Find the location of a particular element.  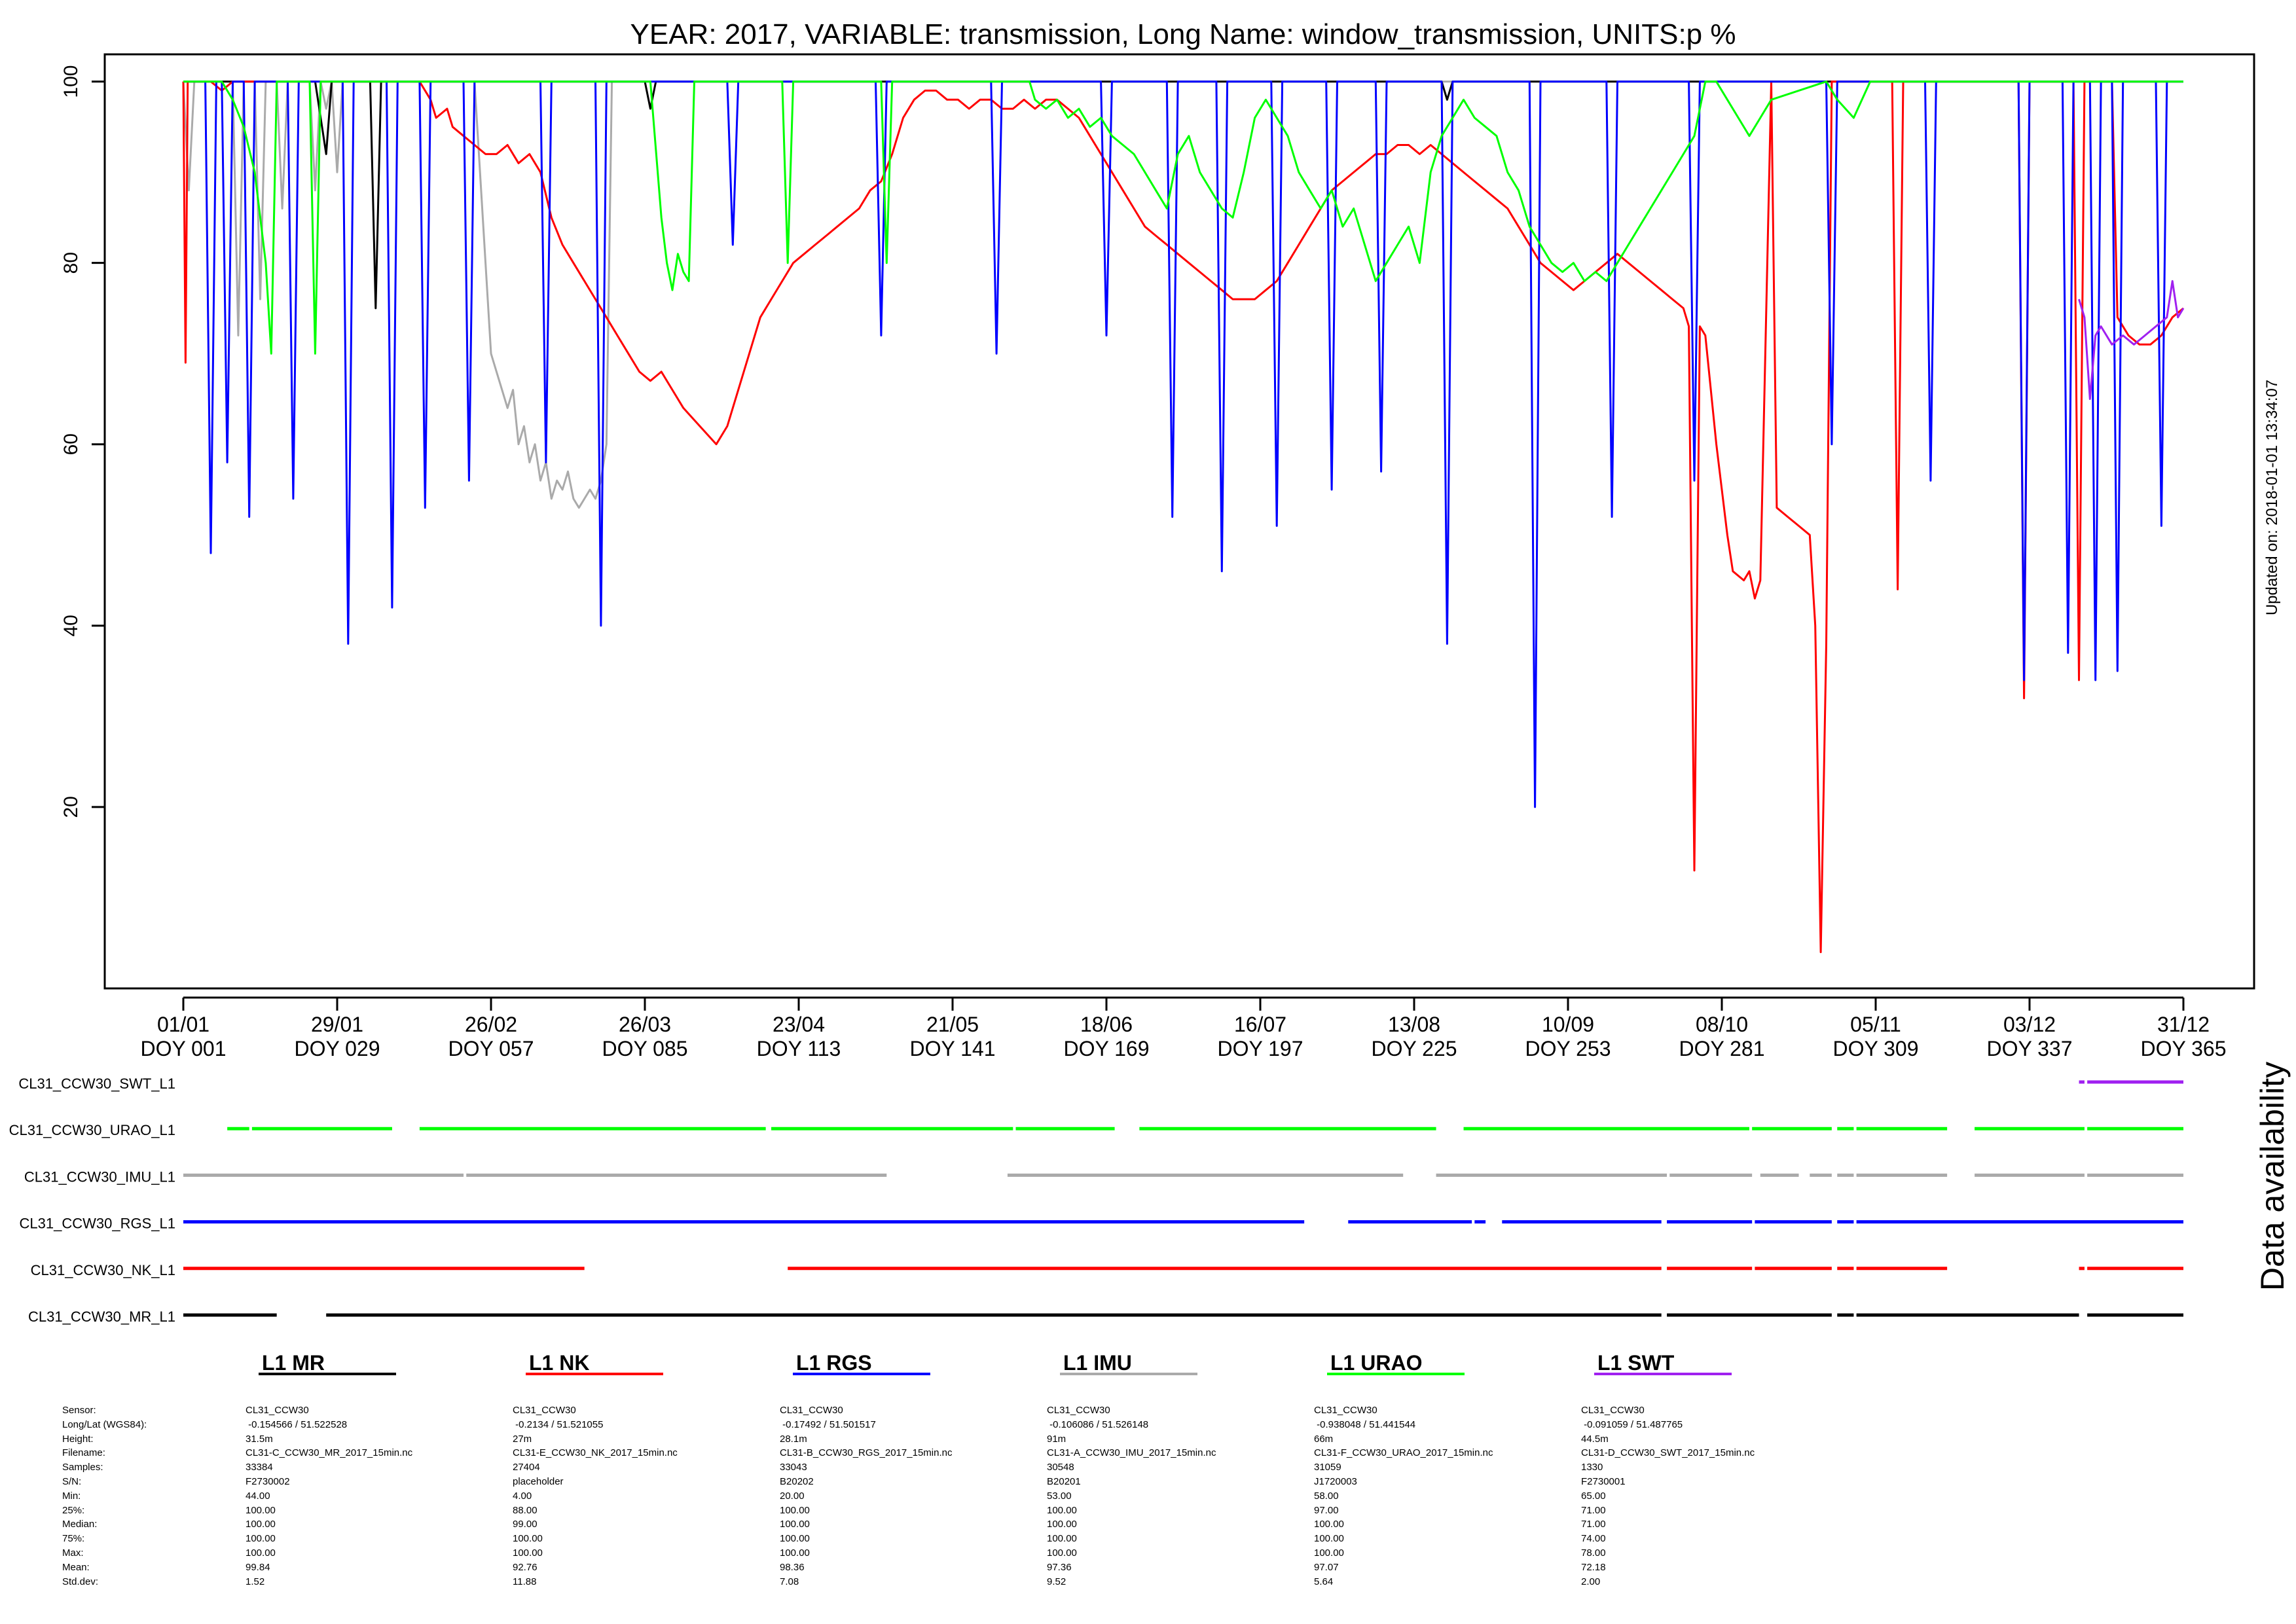

stat-label: Max: is located at coordinates (73, 1553).